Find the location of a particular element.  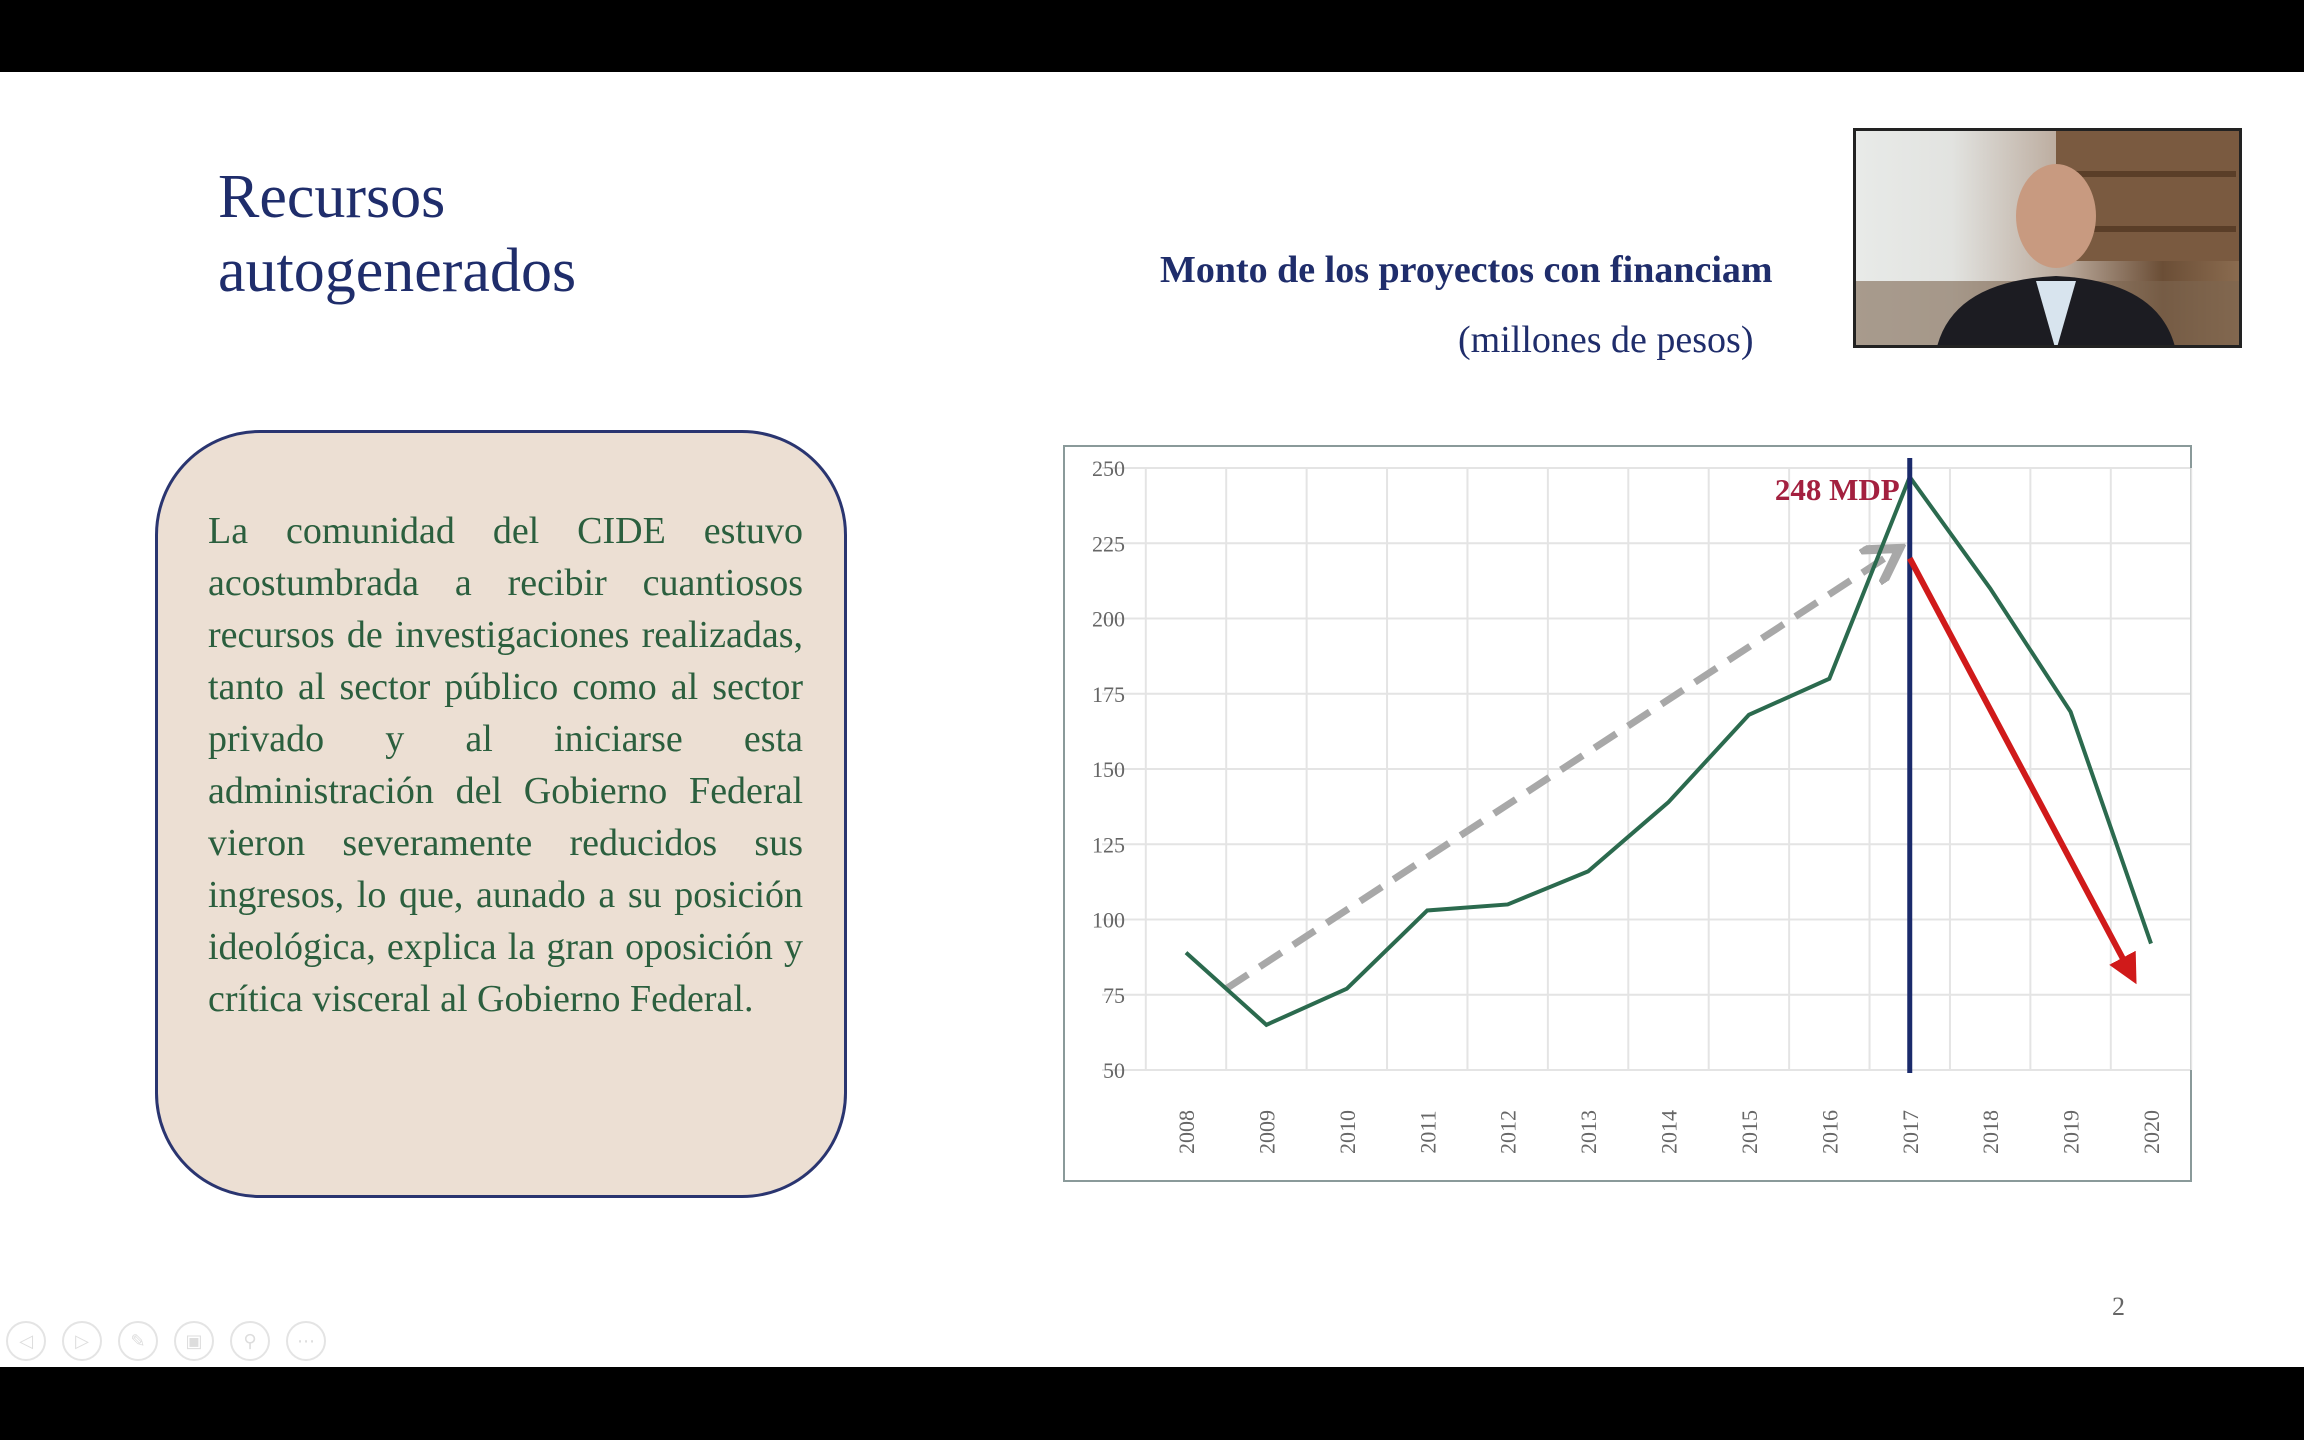

trend-down-arrow is located at coordinates (2022, 770).